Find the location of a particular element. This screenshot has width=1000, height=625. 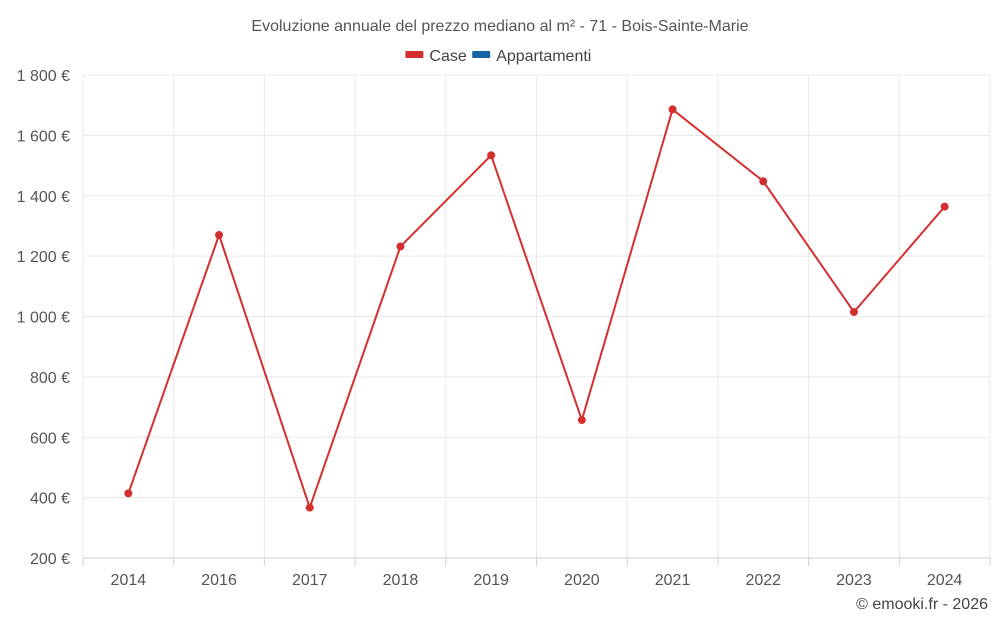

legend-item-case: Case is located at coordinates (436, 56).